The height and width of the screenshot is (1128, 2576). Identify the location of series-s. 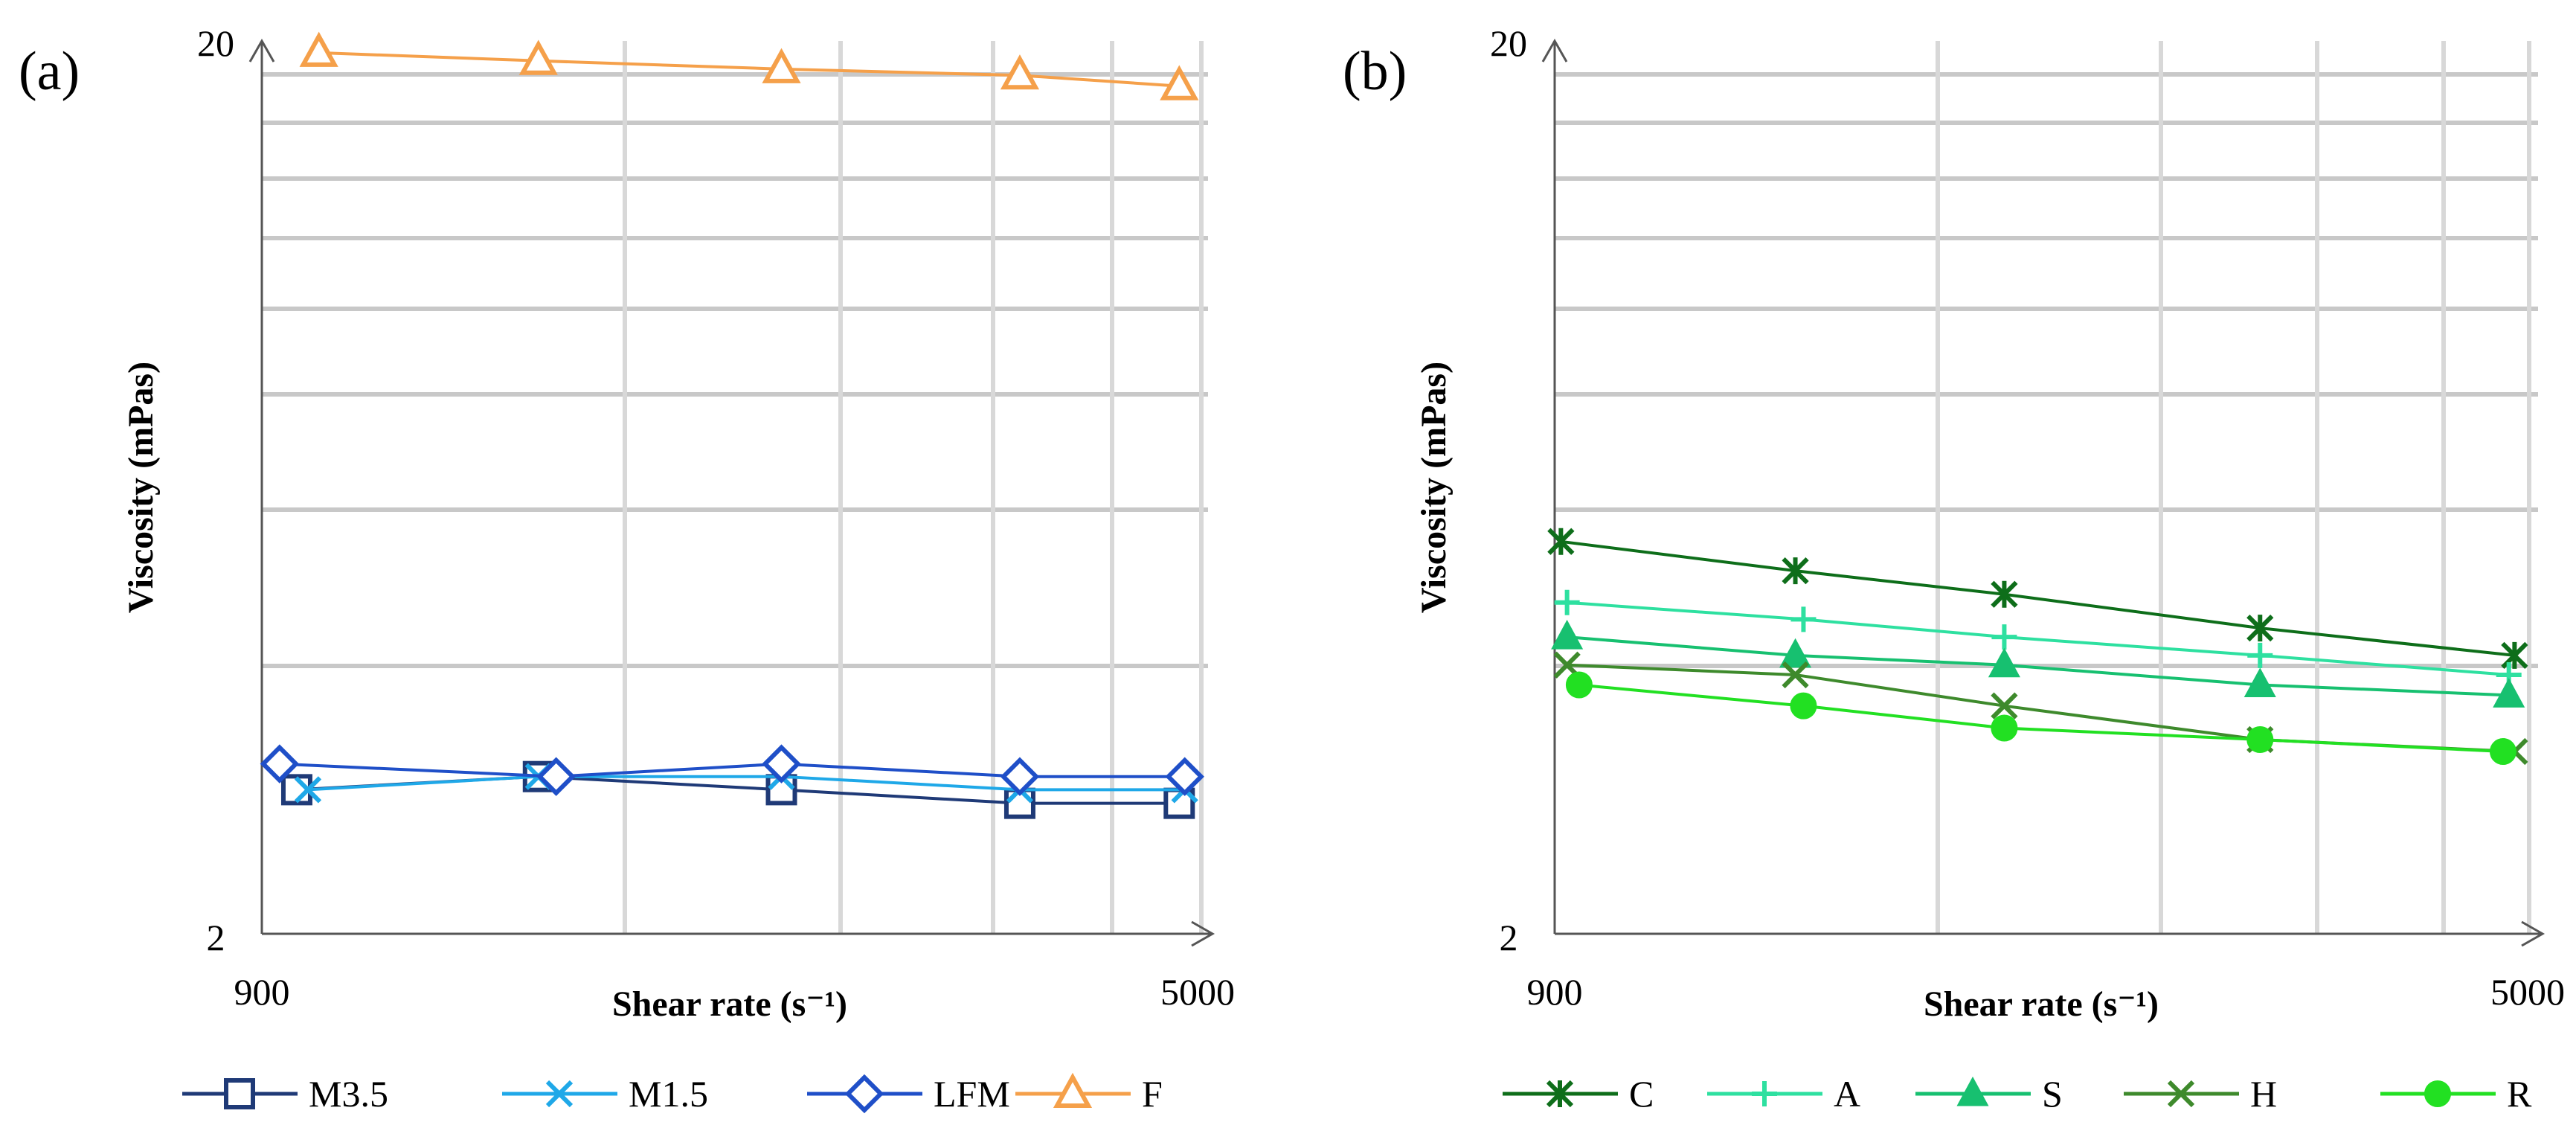
(2038, 663).